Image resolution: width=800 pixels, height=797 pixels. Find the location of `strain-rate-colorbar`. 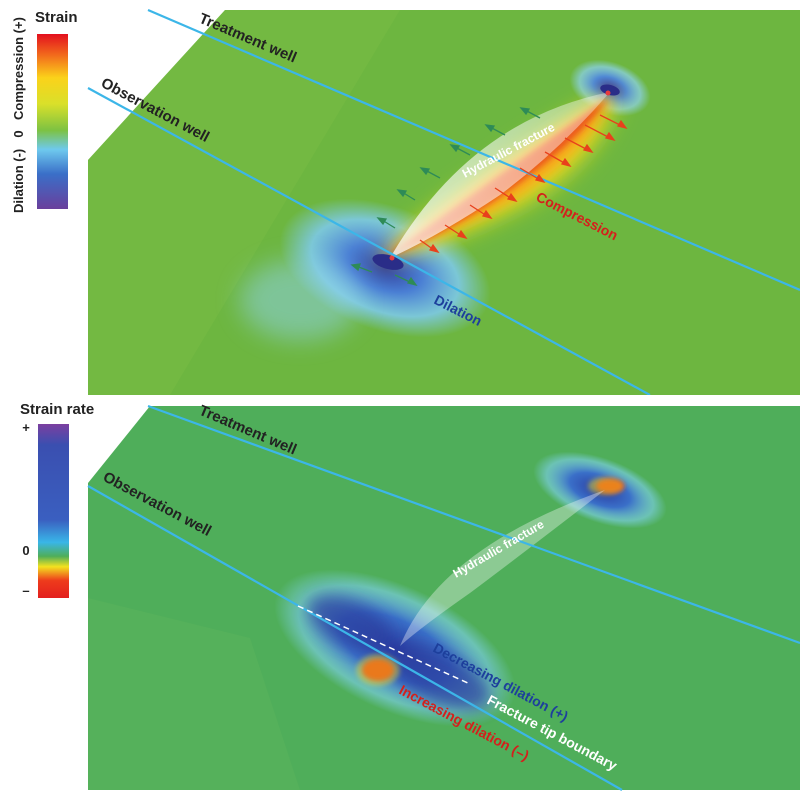

strain-rate-colorbar is located at coordinates (53, 511).